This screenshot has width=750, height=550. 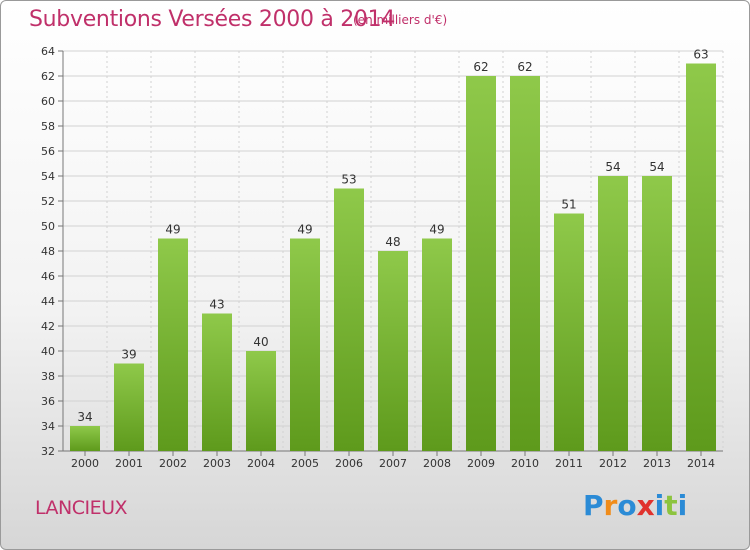 I want to click on y-tick-label: 60, so click(x=48, y=101).